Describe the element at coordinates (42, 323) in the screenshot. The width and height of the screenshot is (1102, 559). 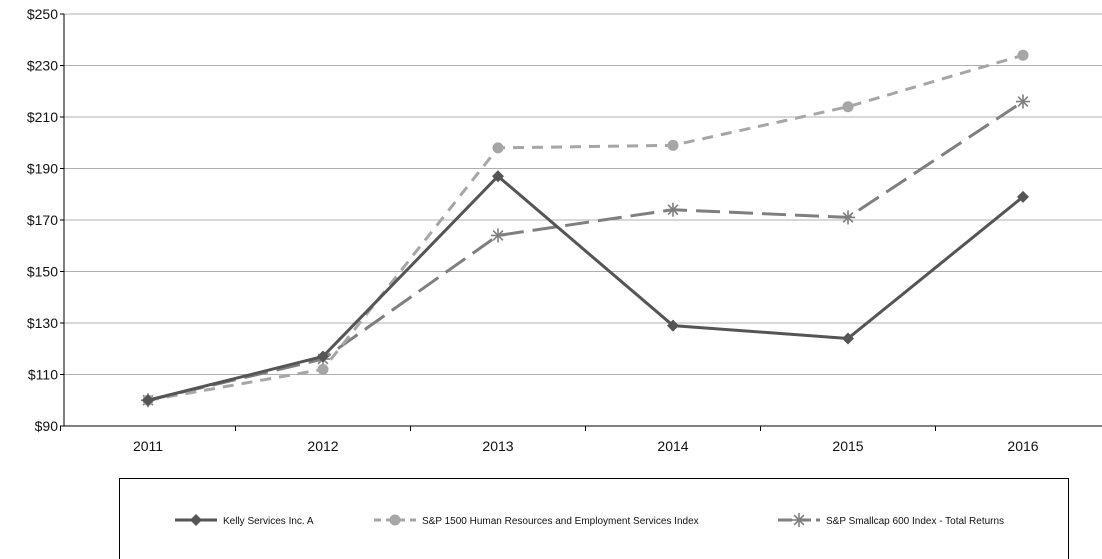
I see `y-tick-label: $130` at that location.